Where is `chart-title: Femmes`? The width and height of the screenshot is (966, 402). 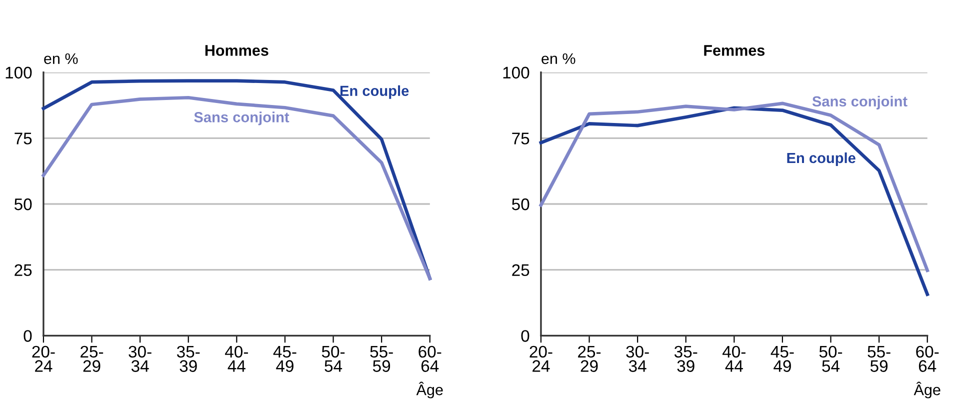
chart-title: Femmes is located at coordinates (734, 50).